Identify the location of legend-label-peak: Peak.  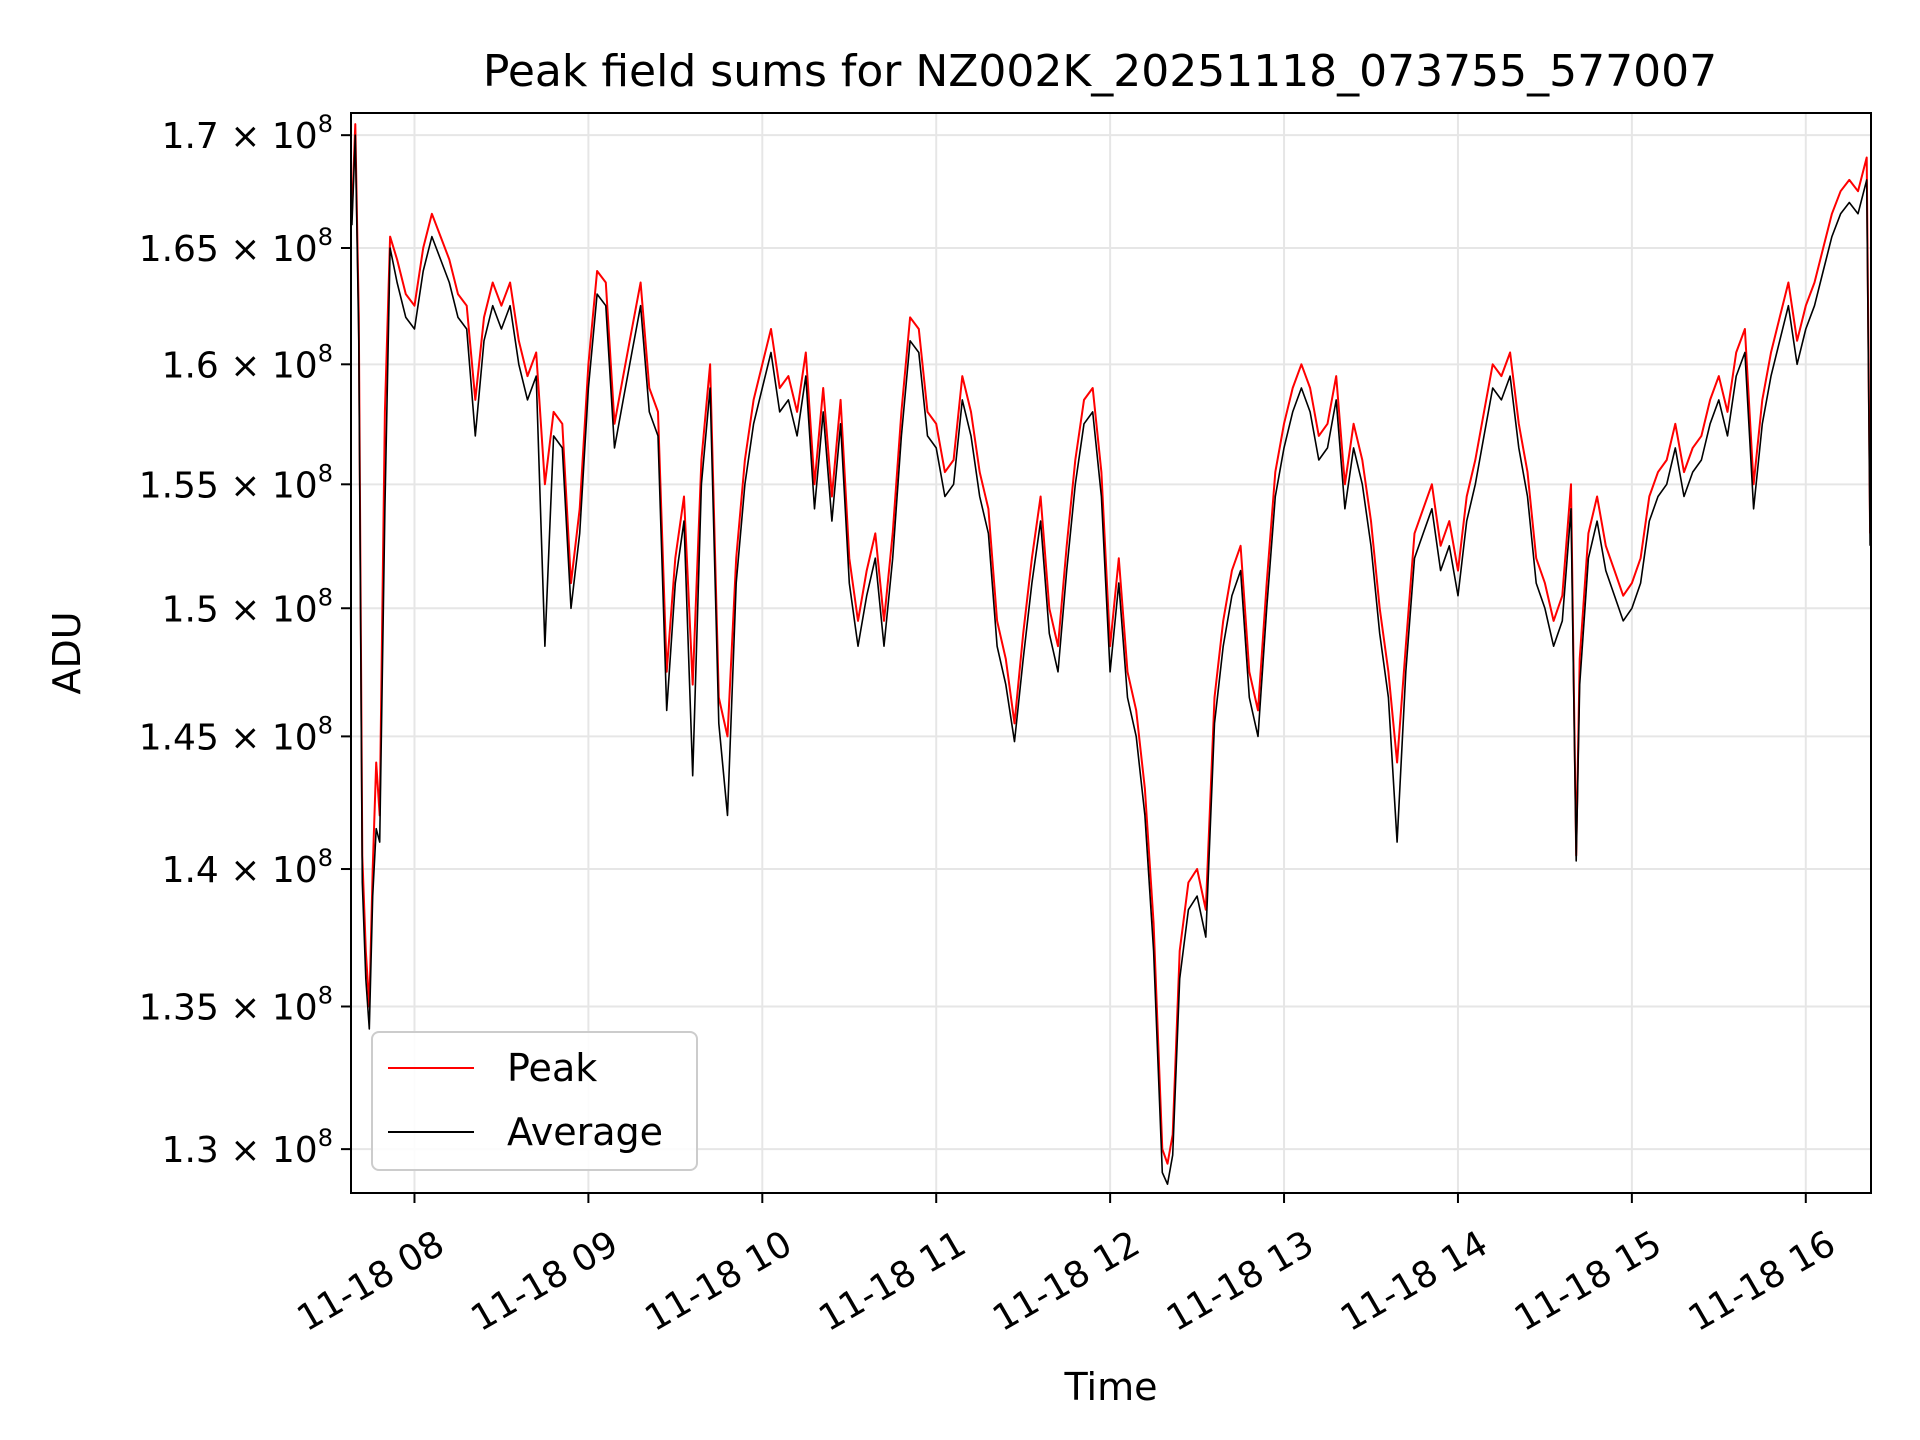
(552, 1068).